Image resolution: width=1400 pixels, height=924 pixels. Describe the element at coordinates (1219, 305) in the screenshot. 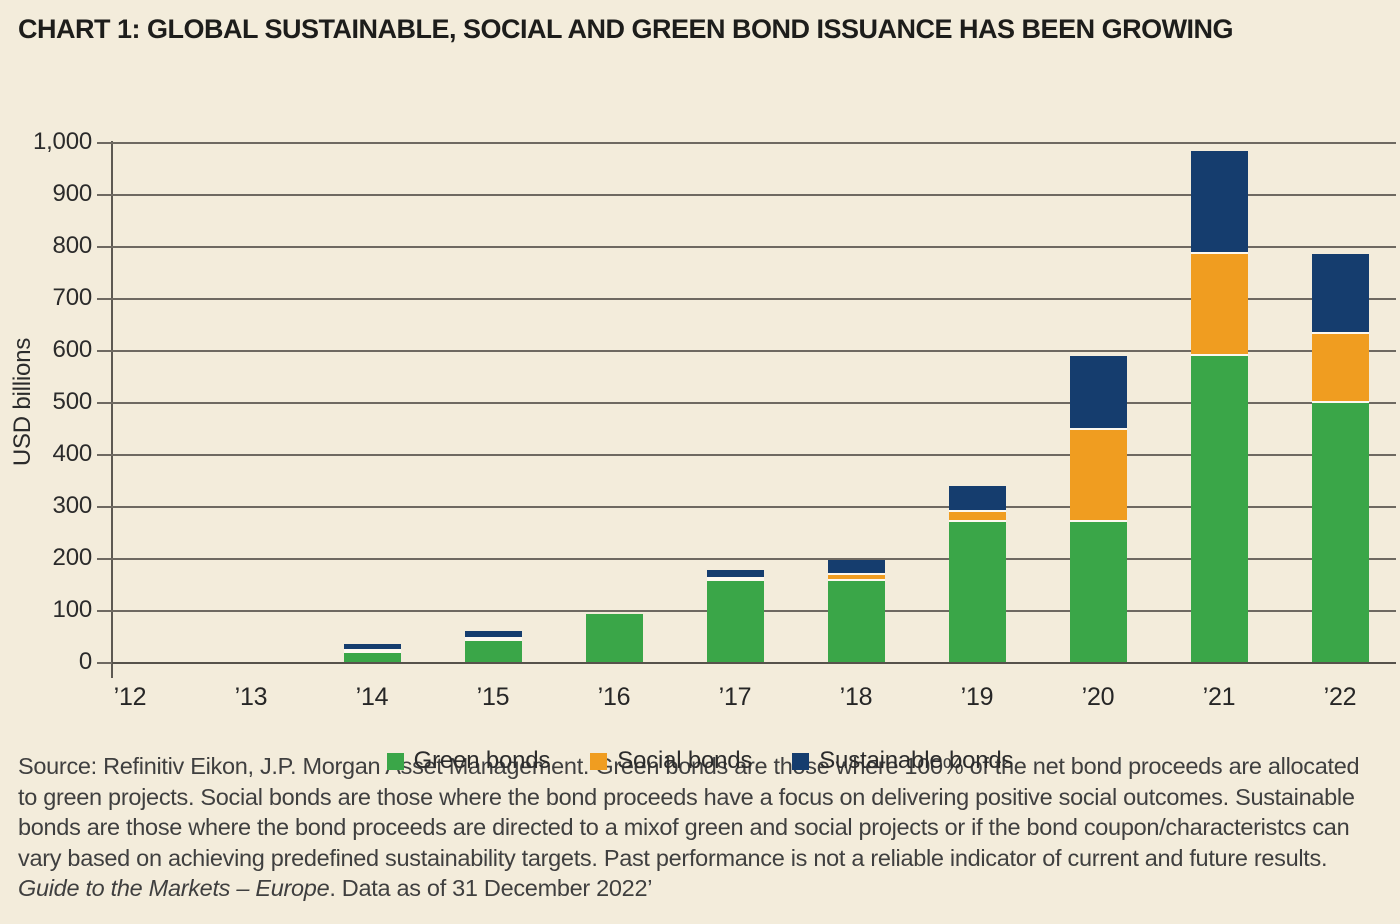

I see `bar-segment-social-bonds--21` at that location.